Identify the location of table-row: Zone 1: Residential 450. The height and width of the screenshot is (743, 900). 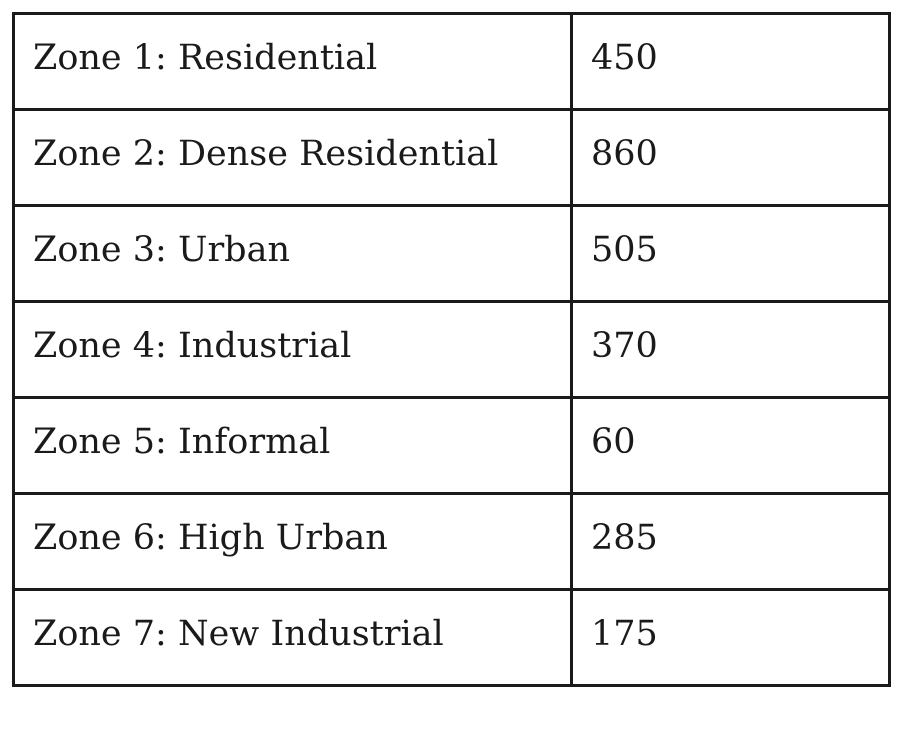
(451, 61).